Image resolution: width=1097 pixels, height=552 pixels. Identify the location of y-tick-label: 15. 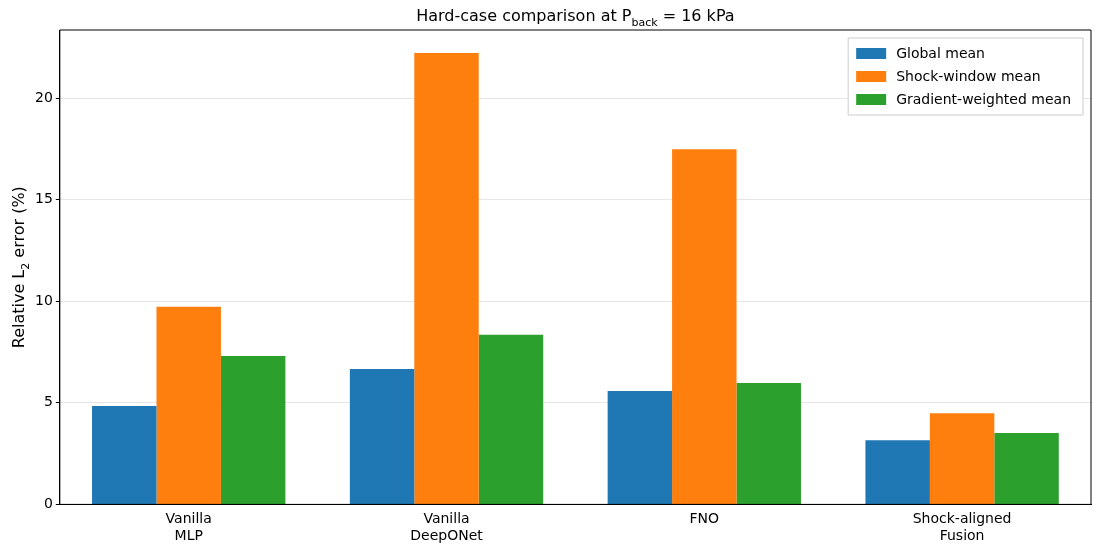
(43, 198).